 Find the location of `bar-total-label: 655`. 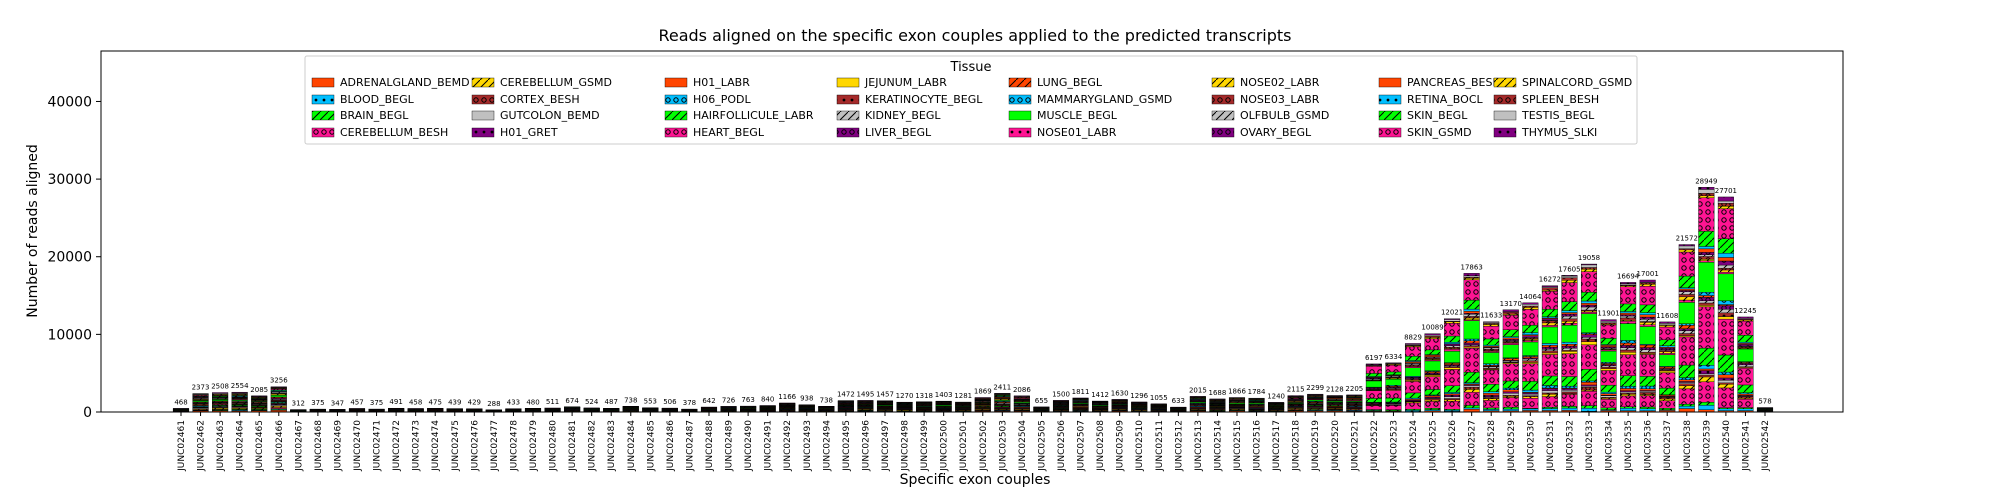

bar-total-label: 655 is located at coordinates (1041, 401).